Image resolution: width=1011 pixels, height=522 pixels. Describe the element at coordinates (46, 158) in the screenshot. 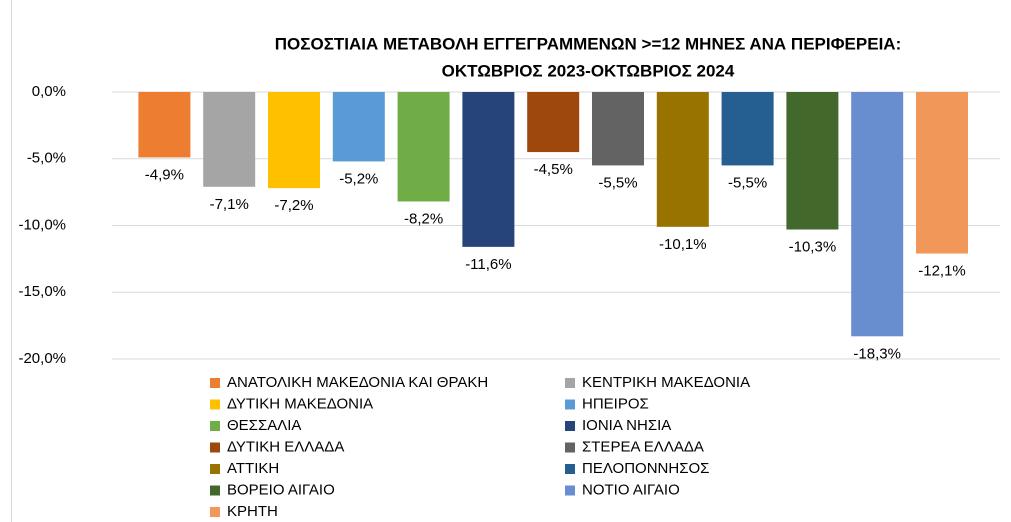

I see `y-tick-label: -5,0%` at that location.